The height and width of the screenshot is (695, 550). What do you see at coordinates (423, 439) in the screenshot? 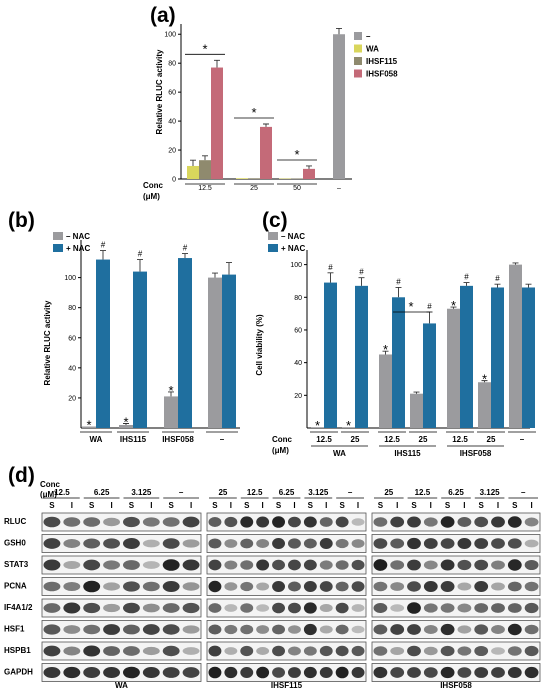
I see `chart-c-category-label: 25` at bounding box center [423, 439].